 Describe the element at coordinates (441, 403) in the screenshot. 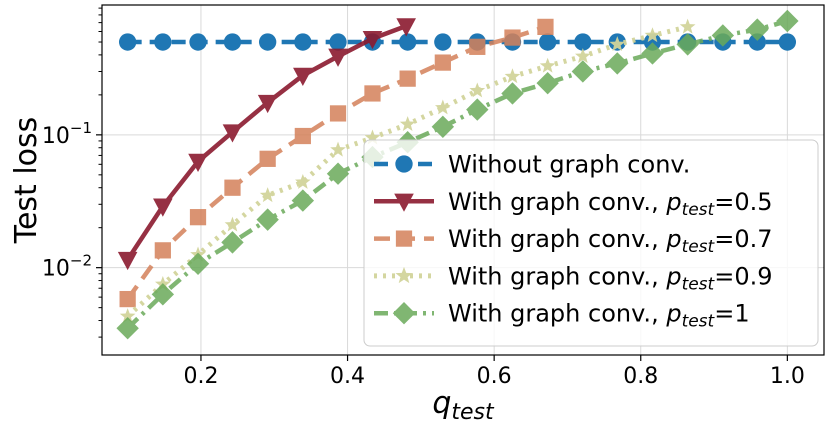

I see `x-axis-title-main: q` at that location.